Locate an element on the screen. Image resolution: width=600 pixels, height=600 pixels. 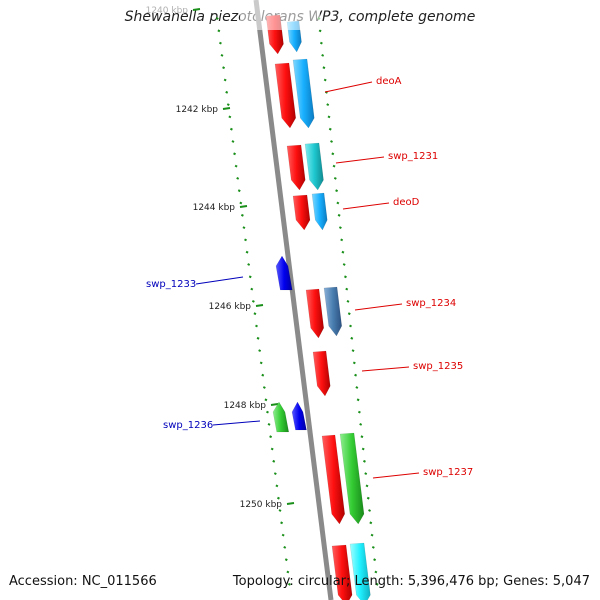
genome-backbone is located at coordinates (293, 300).